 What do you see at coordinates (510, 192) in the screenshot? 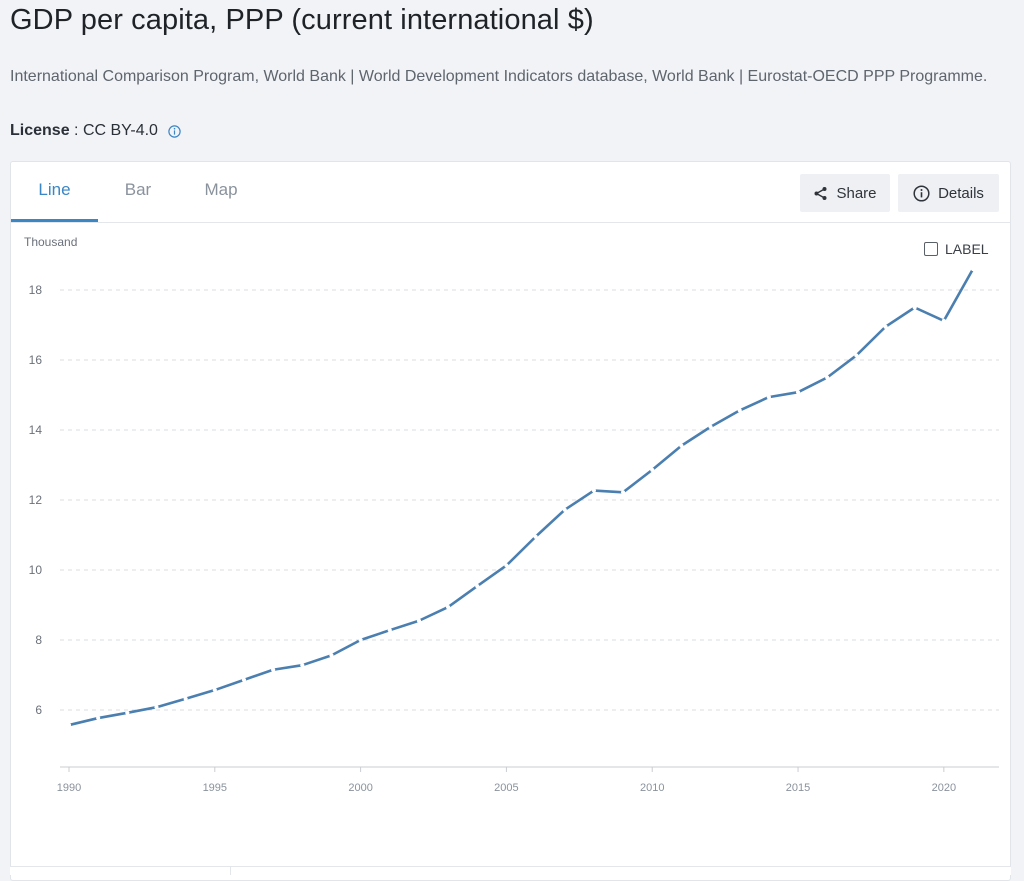
I see `tab-bar: Line Bar Map` at bounding box center [510, 192].